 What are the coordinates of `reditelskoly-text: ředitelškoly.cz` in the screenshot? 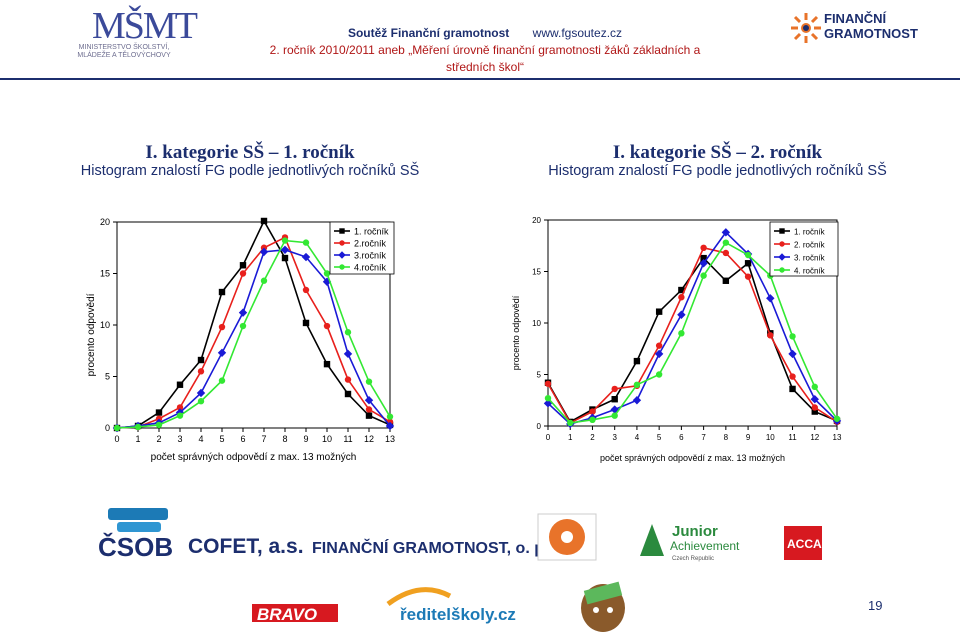 It's located at (458, 614).